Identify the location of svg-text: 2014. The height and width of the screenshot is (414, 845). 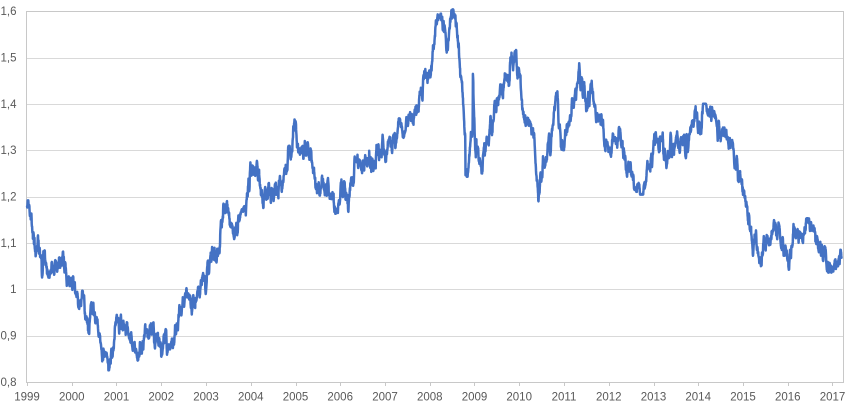
(698, 398).